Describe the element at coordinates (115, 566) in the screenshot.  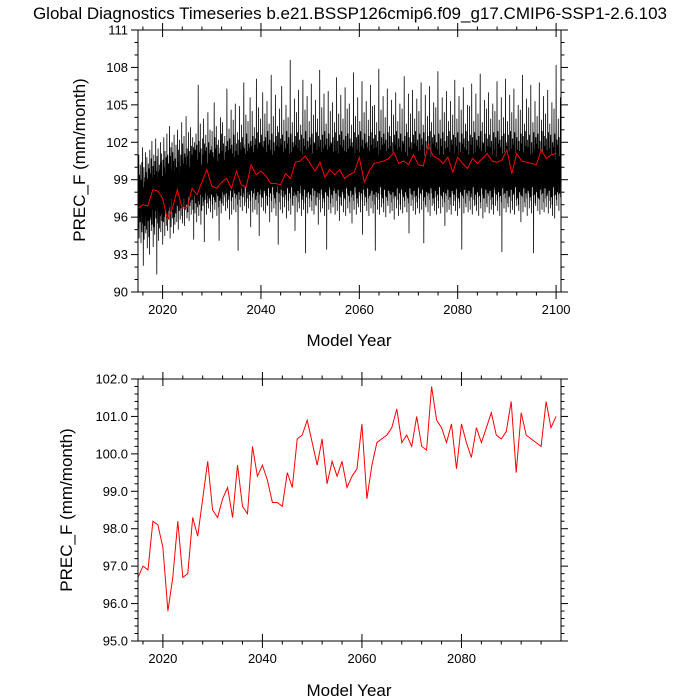
I see `y-tick-label: 97.0` at that location.